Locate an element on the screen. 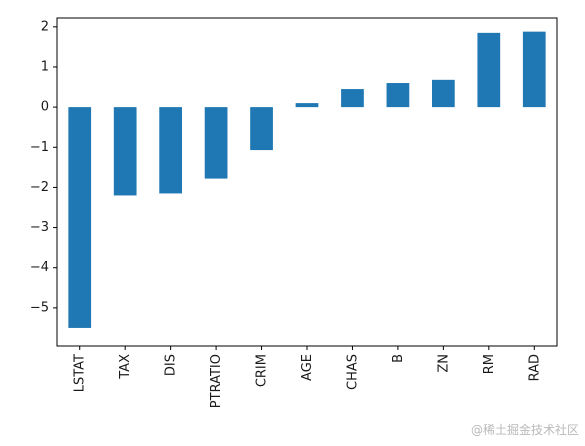 Image resolution: width=585 pixels, height=446 pixels. x-tick-label-chas: CHAS is located at coordinates (352, 372).